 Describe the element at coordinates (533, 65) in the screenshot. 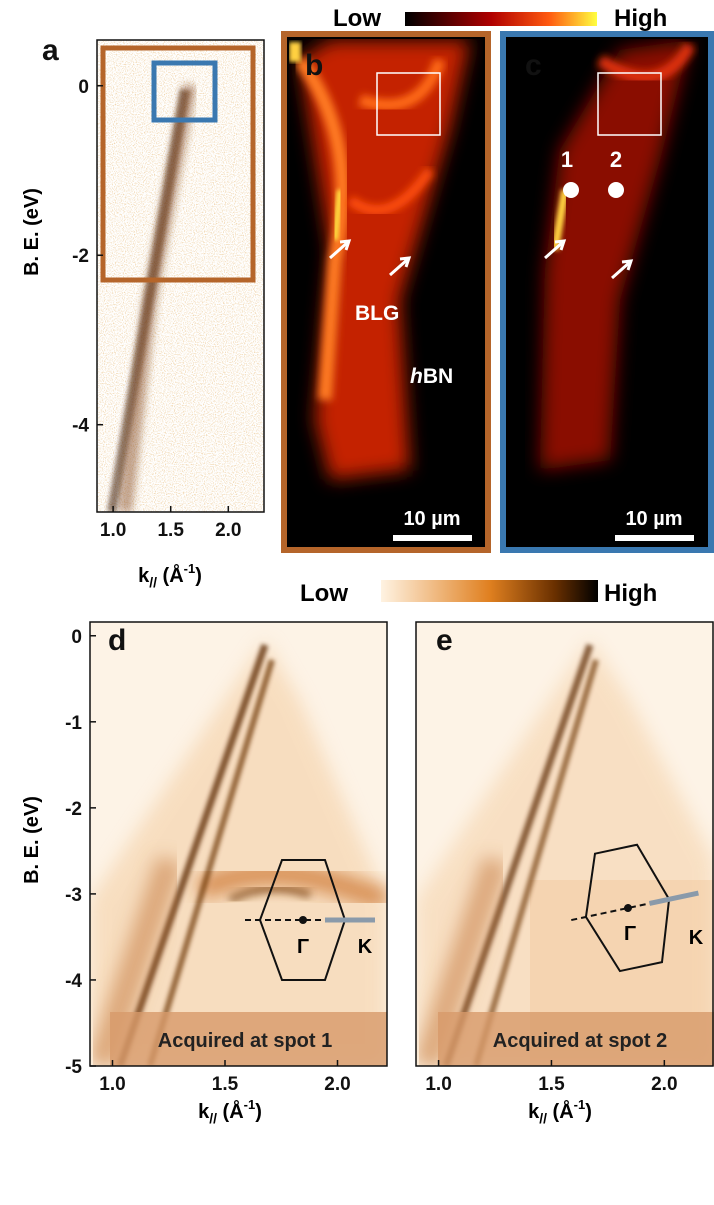

I see `panel-label: c` at that location.